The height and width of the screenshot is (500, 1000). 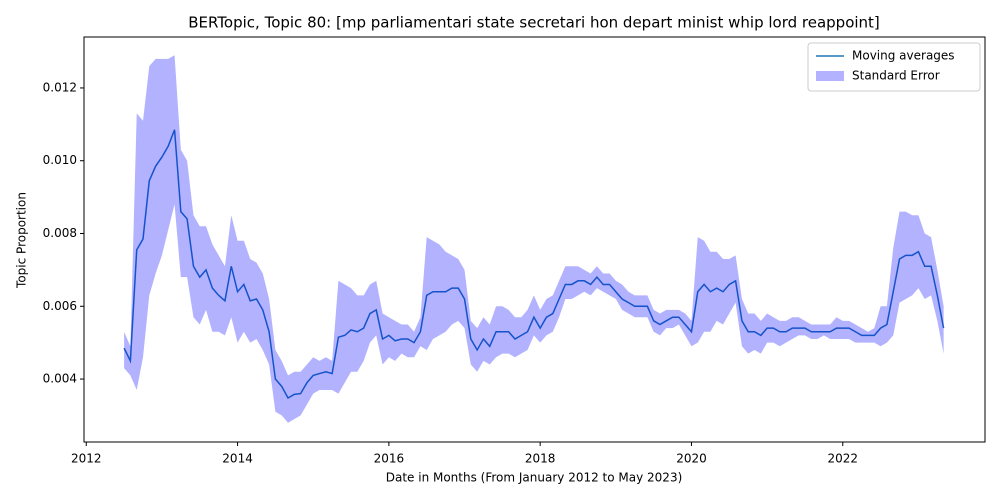 I want to click on y-tick-label: 0.010, so click(x=60, y=160).